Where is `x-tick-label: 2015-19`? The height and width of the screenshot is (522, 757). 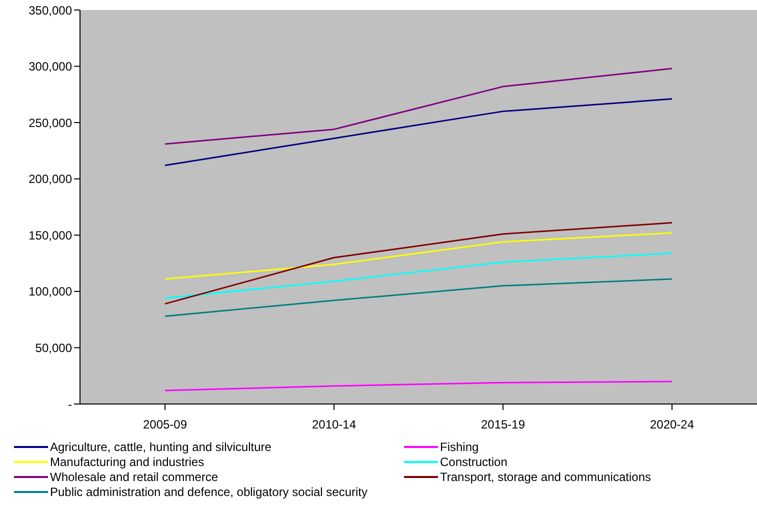 x-tick-label: 2015-19 is located at coordinates (503, 425).